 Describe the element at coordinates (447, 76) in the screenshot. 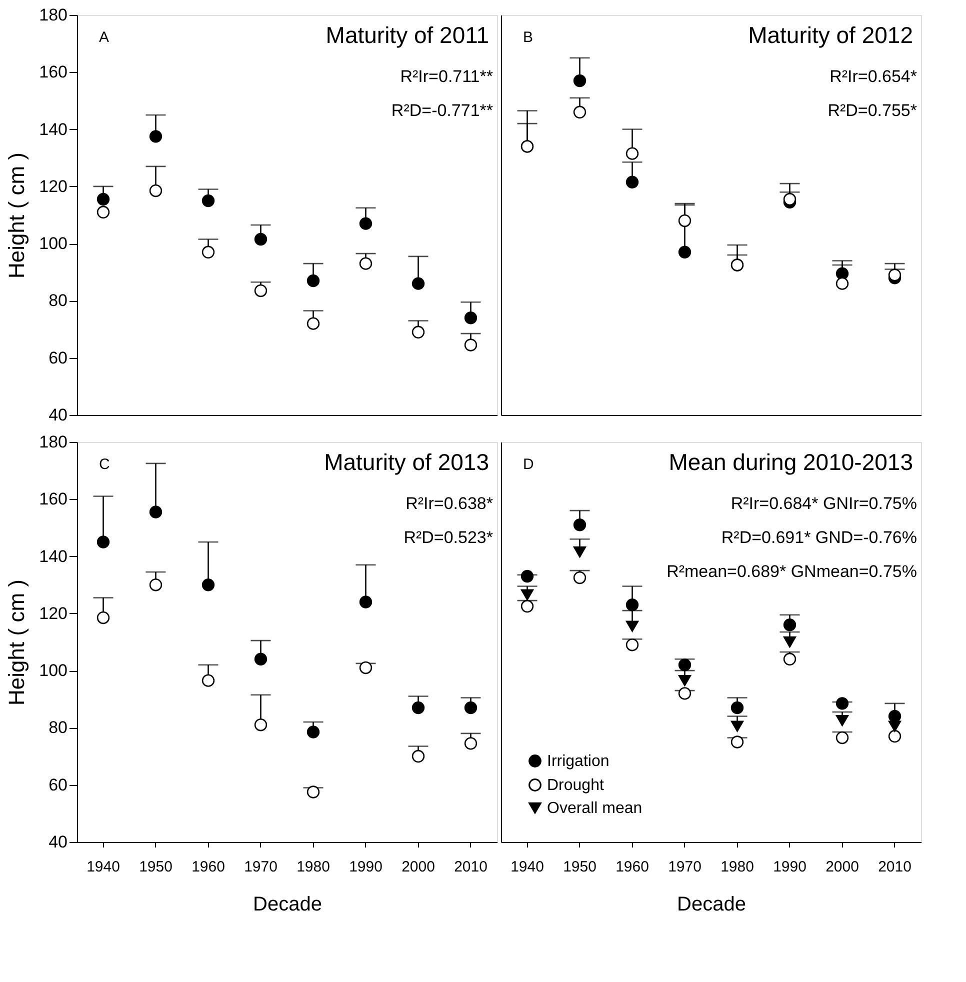

I see `annotation: R²Ir=0.711**` at that location.